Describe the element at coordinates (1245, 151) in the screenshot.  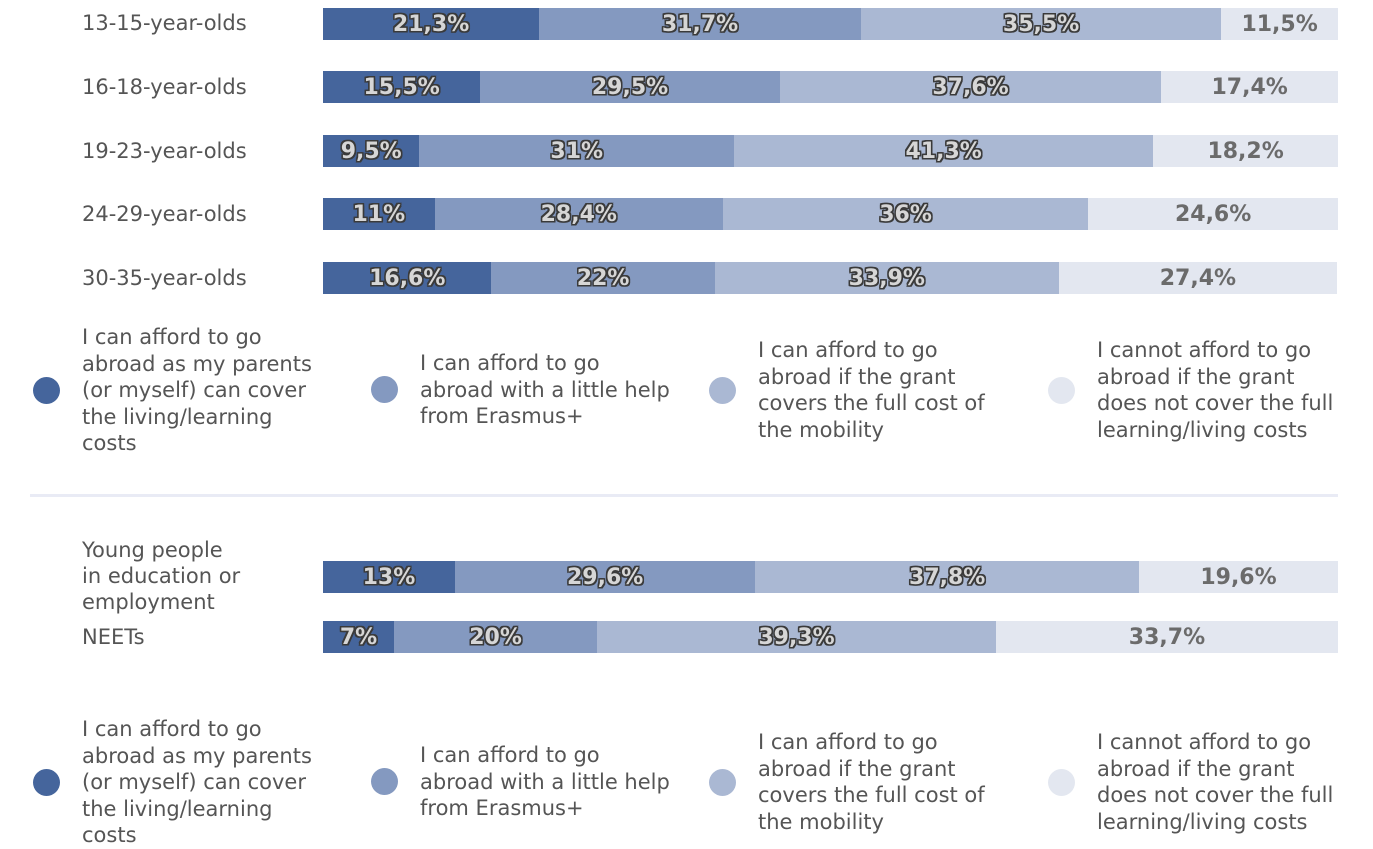
I see `bar-segment-series-4: 18,2%` at that location.